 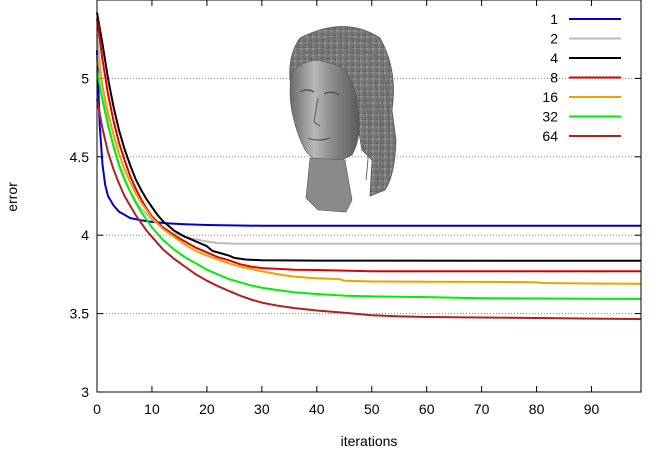 I want to click on y-tick-label: 5, so click(x=85, y=78).